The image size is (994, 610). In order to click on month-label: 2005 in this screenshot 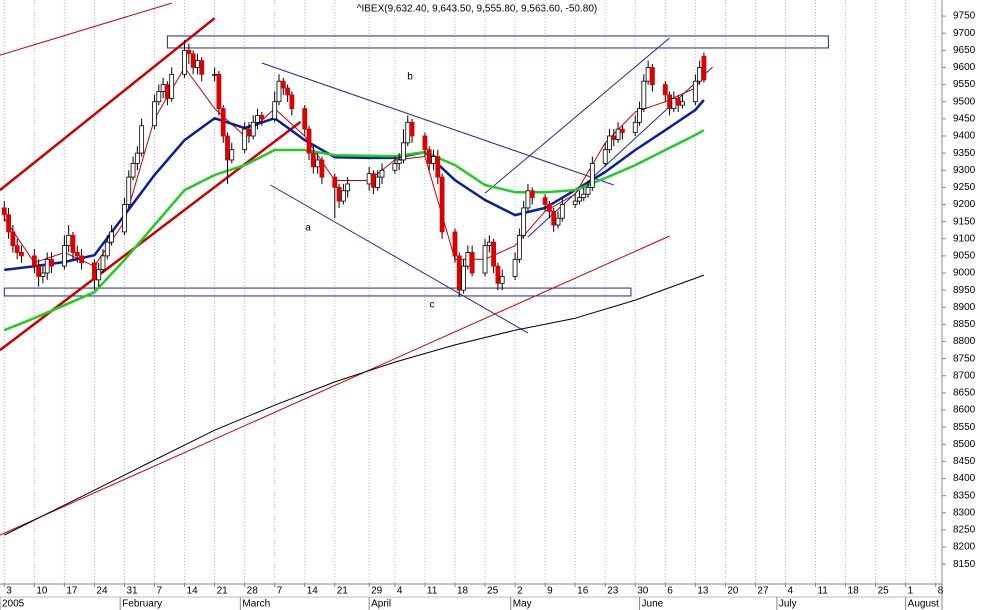, I will do `click(13, 604)`.